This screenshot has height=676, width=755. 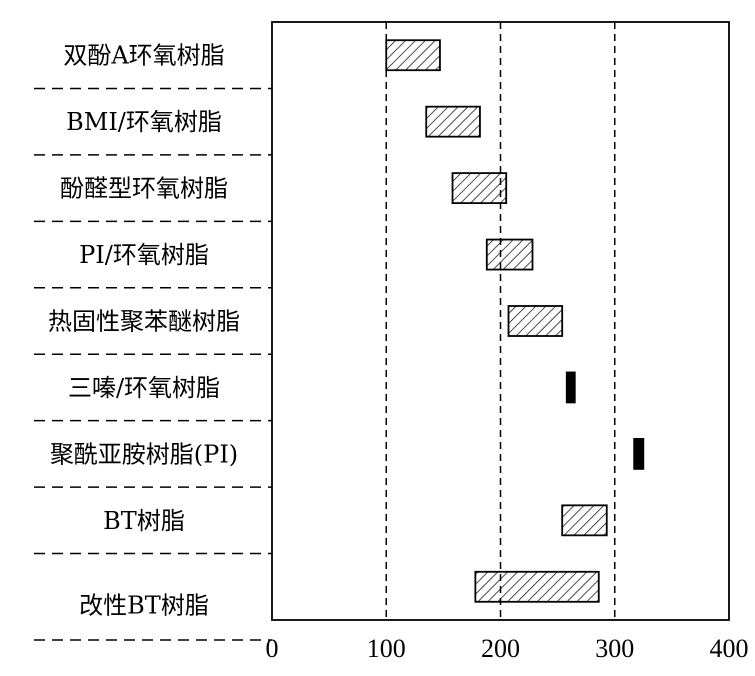 What do you see at coordinates (144, 189) in the screenshot?
I see `category-label-2: 酚醛型环氧树脂` at bounding box center [144, 189].